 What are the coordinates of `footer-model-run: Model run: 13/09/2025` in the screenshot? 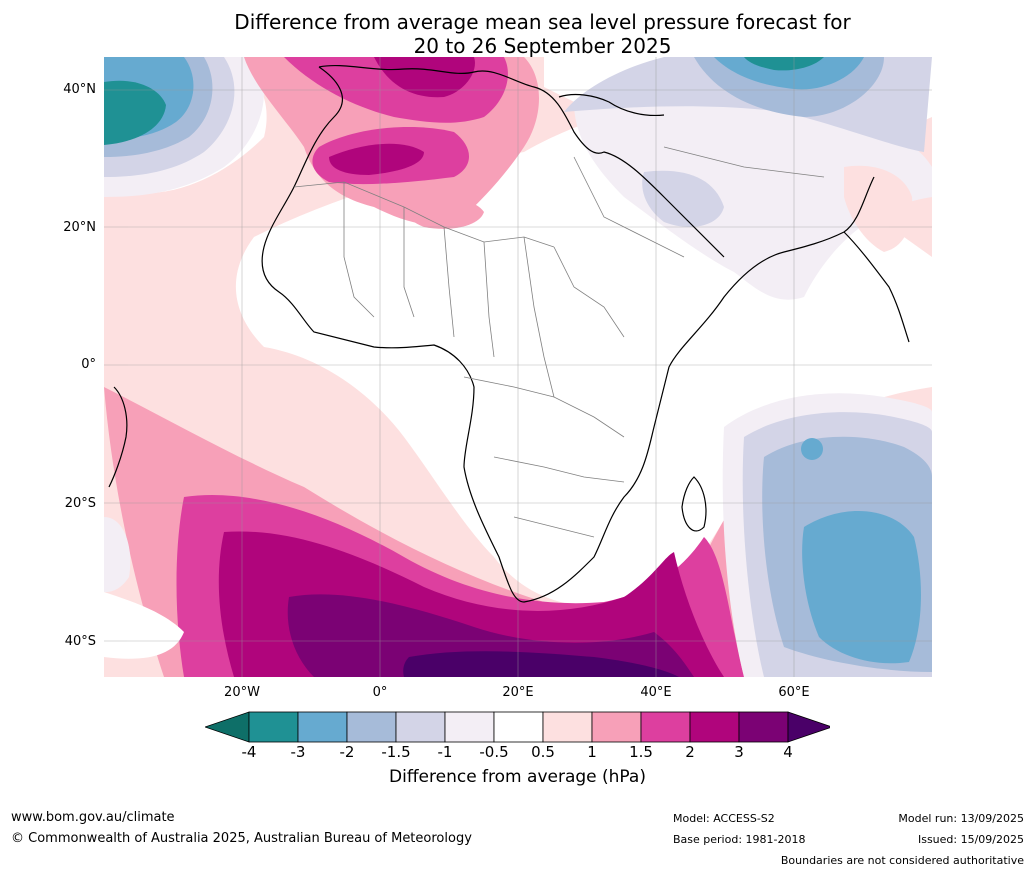 It's located at (961, 818).